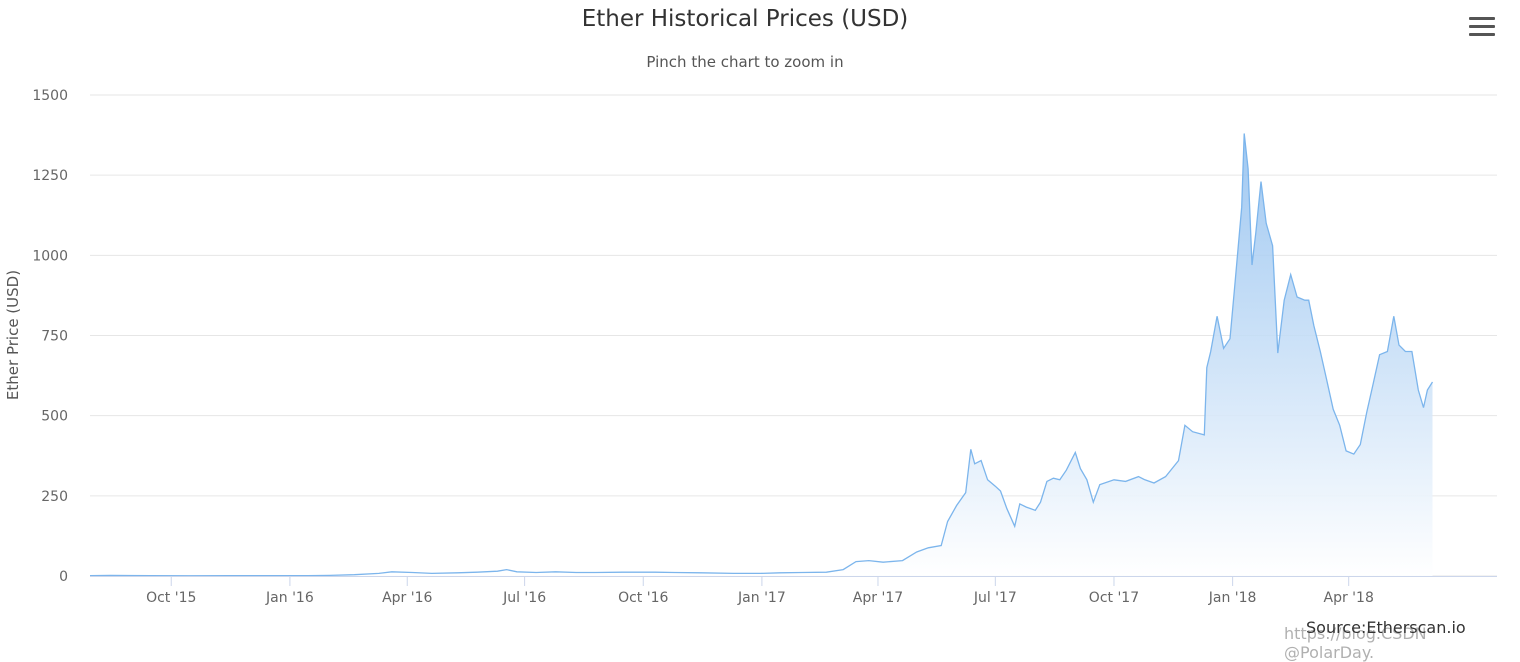  What do you see at coordinates (761, 598) in the screenshot?
I see `x-tick-label: Jan '17` at bounding box center [761, 598].